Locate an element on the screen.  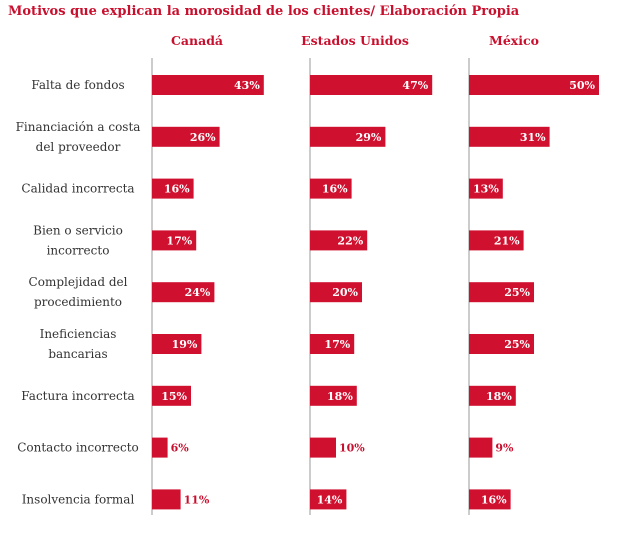
value-label-2-1: 31% is located at coordinates (533, 137).